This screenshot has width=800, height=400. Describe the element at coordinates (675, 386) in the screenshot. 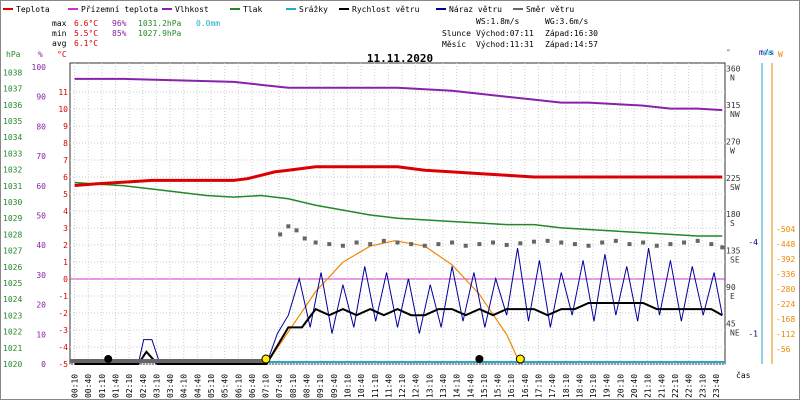

I see `x-tick-label: 22:10` at that location.